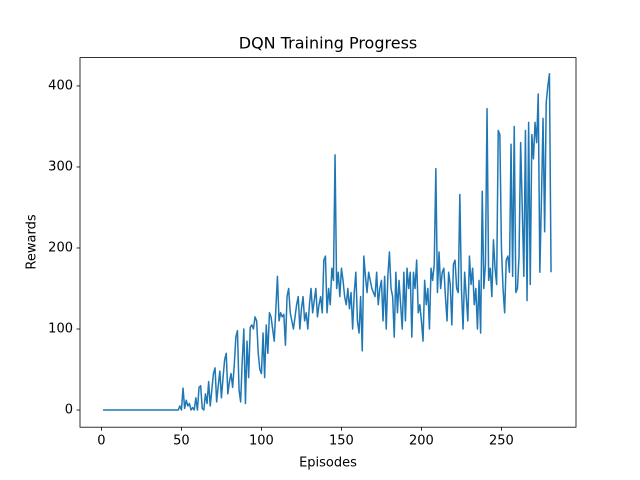 The height and width of the screenshot is (480, 640). I want to click on x-tick-label: 100, so click(261, 441).